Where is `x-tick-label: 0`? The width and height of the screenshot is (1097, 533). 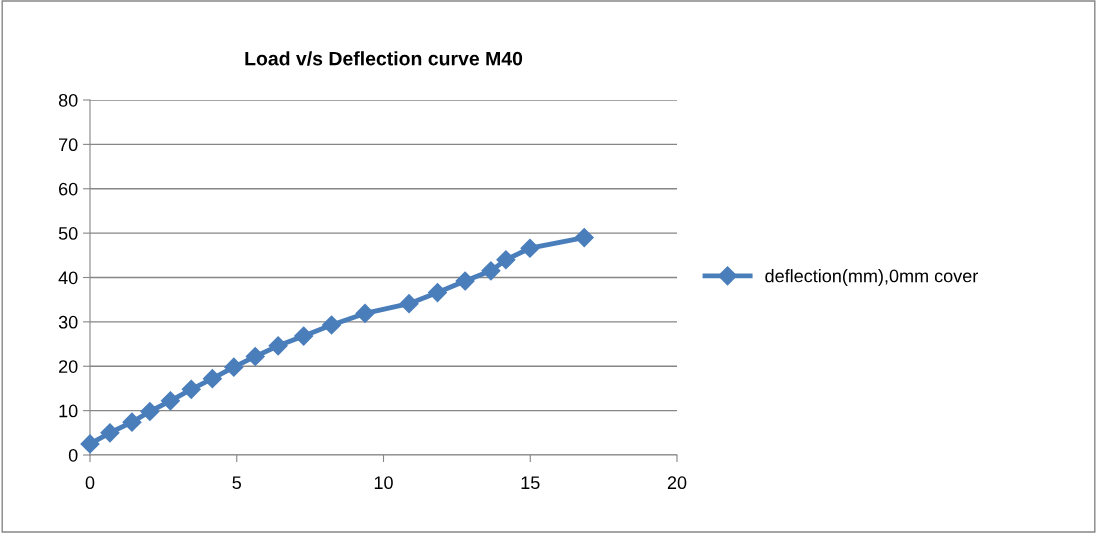
x-tick-label: 0 is located at coordinates (90, 483).